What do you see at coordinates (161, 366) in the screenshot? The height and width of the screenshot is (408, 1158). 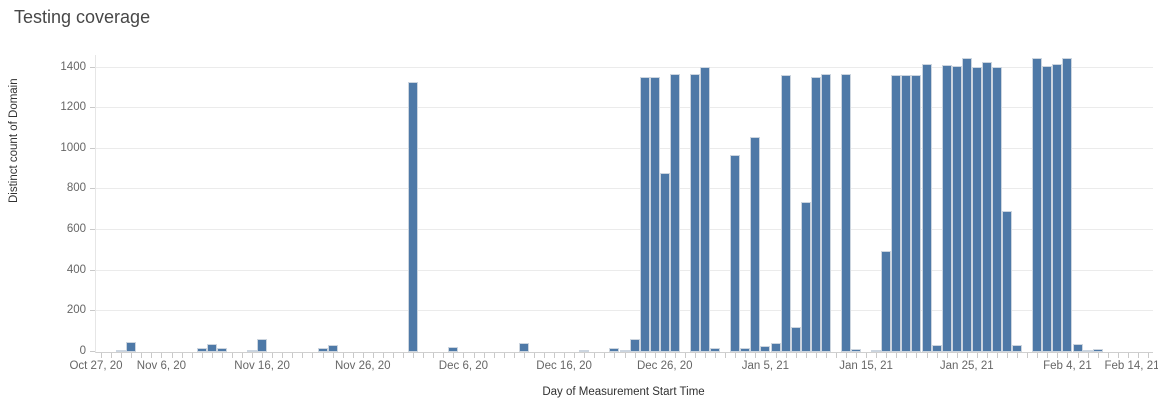 I see `x-tick-label: Nov 6, 20` at bounding box center [161, 366].